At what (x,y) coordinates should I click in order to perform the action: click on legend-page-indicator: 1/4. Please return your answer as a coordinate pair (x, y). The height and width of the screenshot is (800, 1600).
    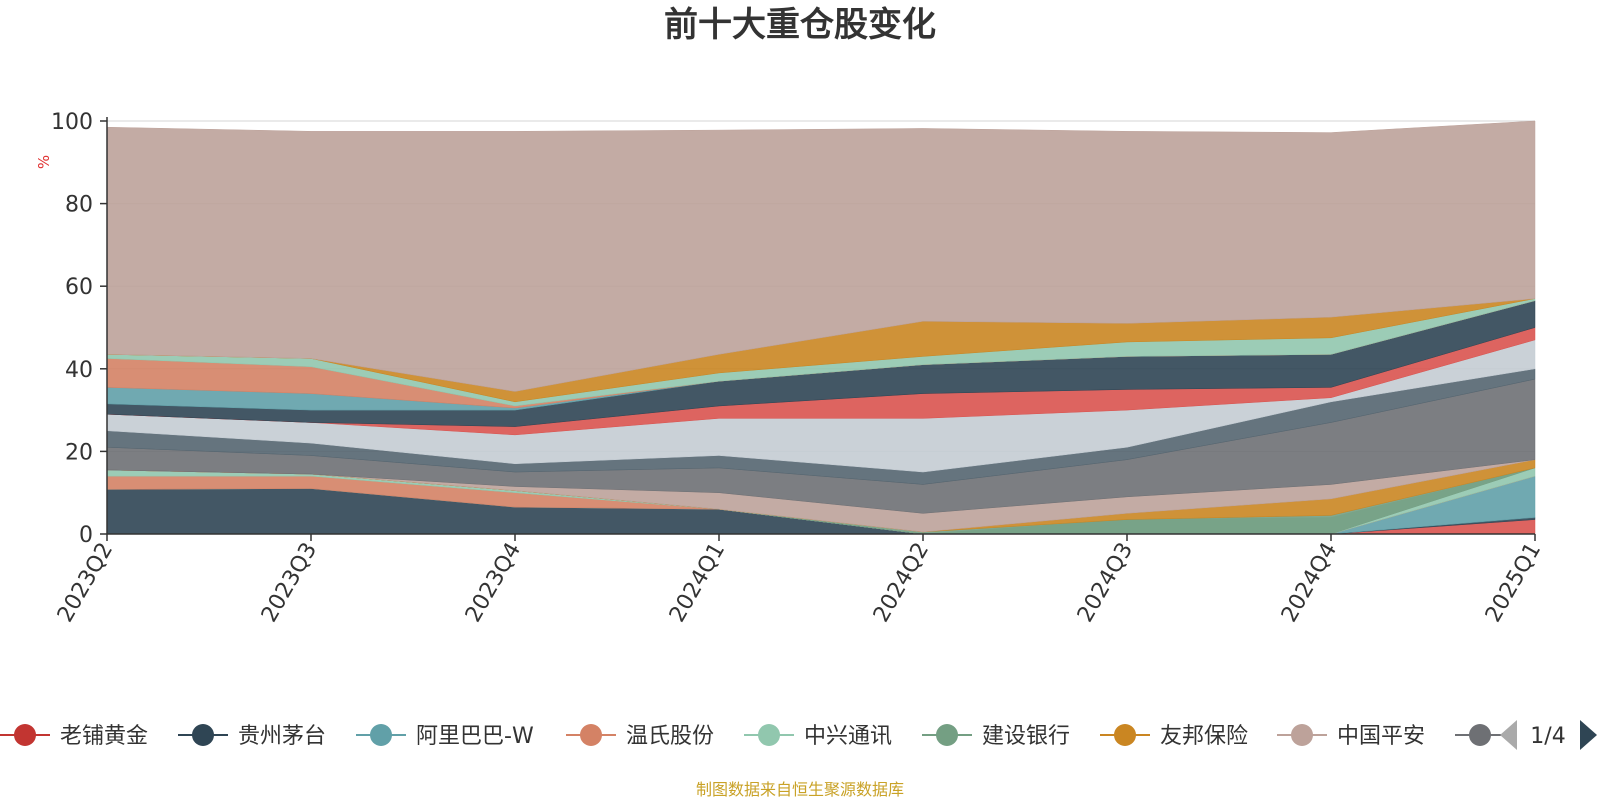
    Looking at the image, I should click on (1547, 736).